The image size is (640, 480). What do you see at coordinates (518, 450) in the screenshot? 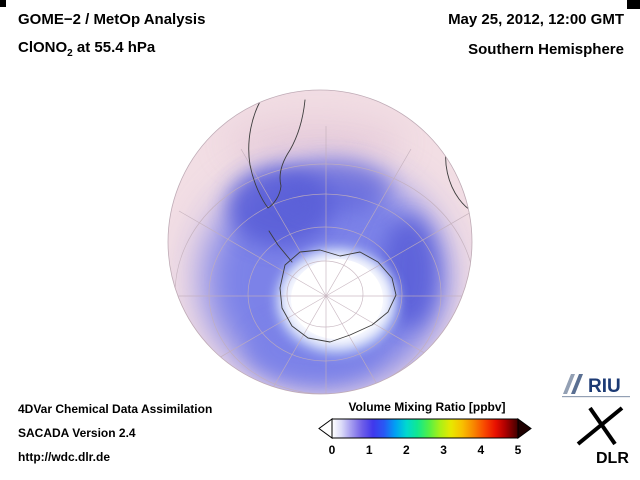
I see `colorbar-tick: 5` at bounding box center [518, 450].